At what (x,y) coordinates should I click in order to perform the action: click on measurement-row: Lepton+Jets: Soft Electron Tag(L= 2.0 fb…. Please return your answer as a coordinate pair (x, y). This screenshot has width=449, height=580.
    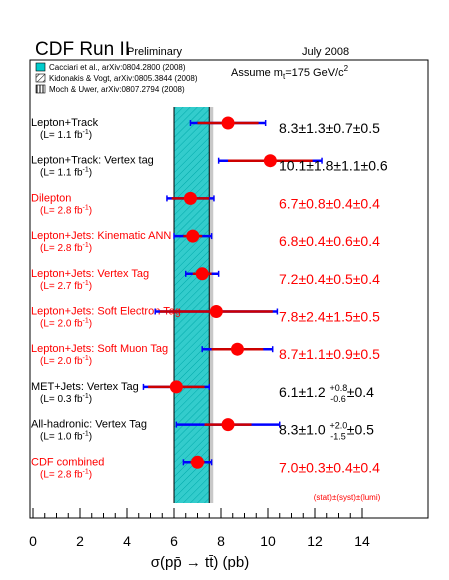
    Looking at the image, I should click on (205, 317).